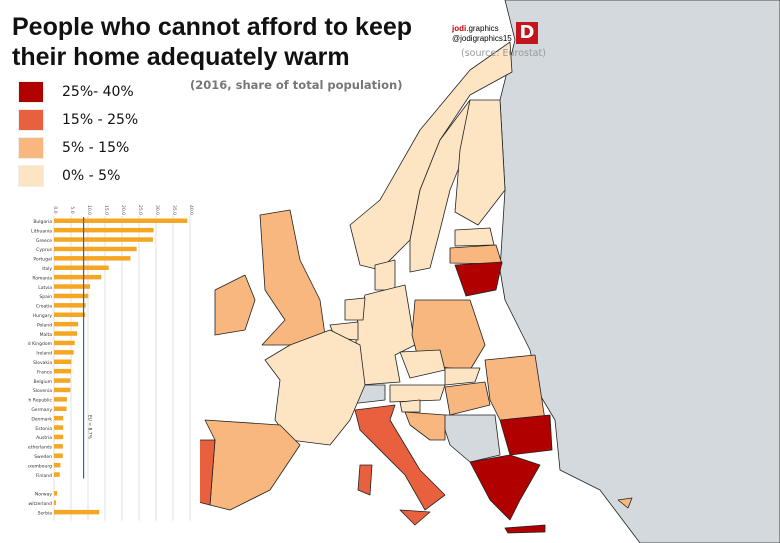  Describe the element at coordinates (123, 210) in the screenshot. I see `tick-label: 20.0` at that location.